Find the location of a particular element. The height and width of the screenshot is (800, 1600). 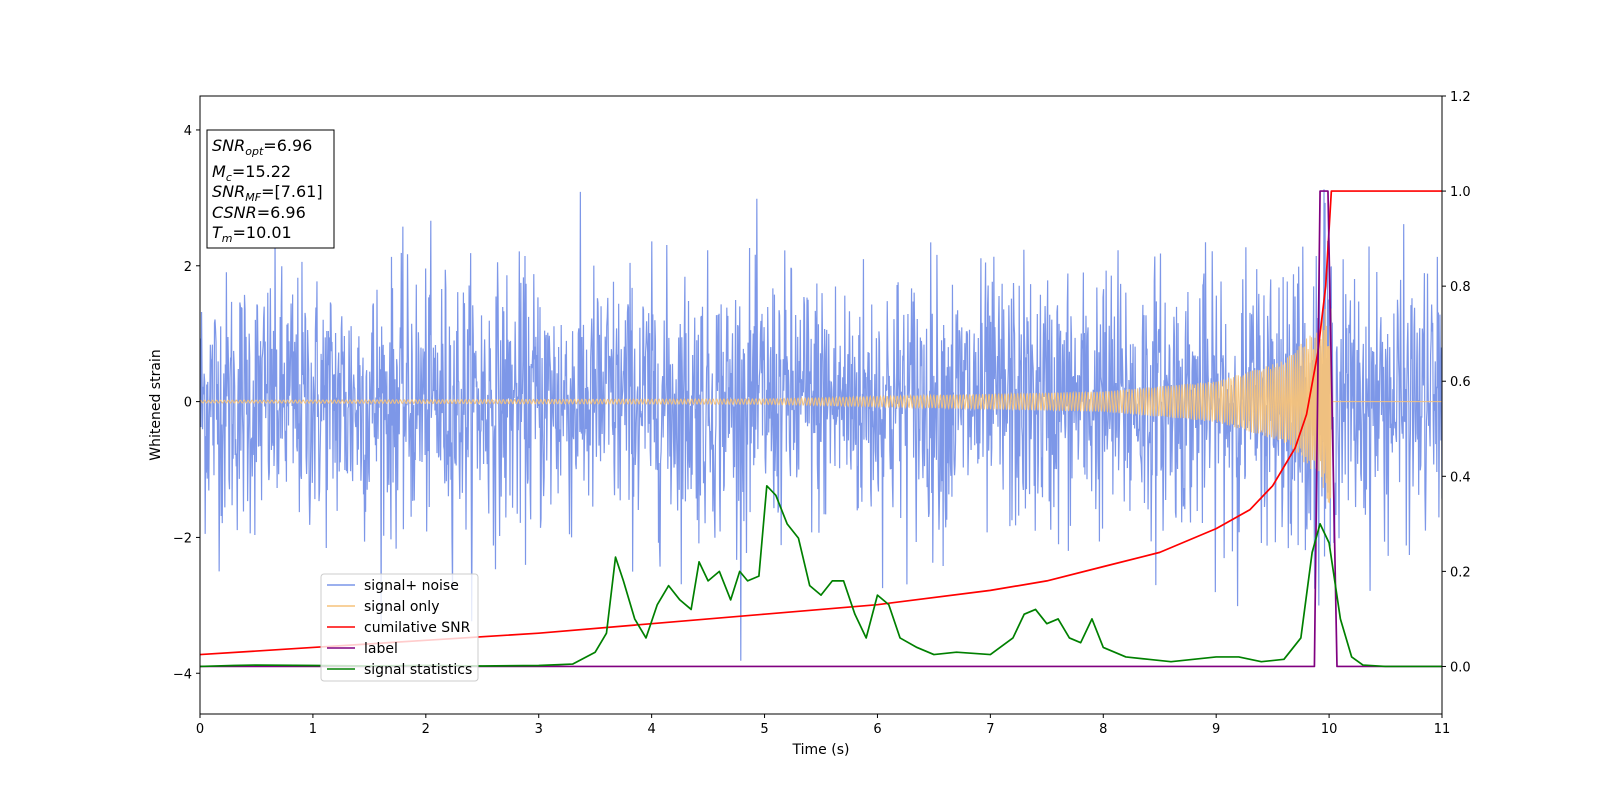

y-right-tick-label-6: 1.2 is located at coordinates (1460, 97).